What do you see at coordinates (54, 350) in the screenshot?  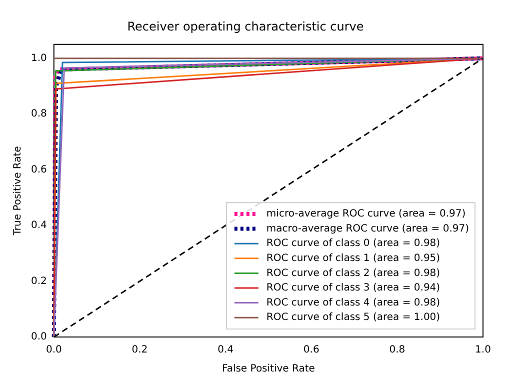 I see `x-tick-label: 0.0` at bounding box center [54, 350].